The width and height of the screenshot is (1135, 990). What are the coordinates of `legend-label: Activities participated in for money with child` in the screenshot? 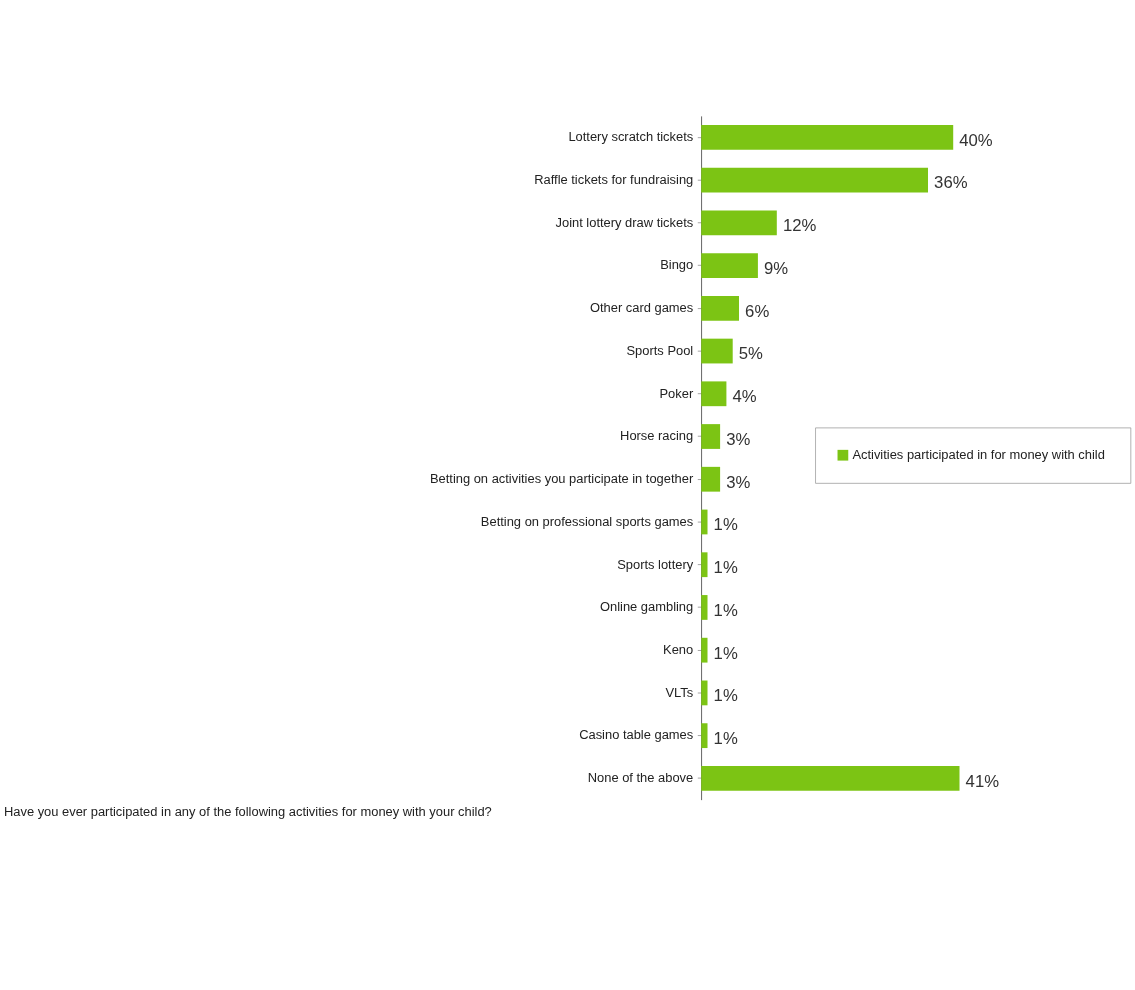 It's located at (978, 455).